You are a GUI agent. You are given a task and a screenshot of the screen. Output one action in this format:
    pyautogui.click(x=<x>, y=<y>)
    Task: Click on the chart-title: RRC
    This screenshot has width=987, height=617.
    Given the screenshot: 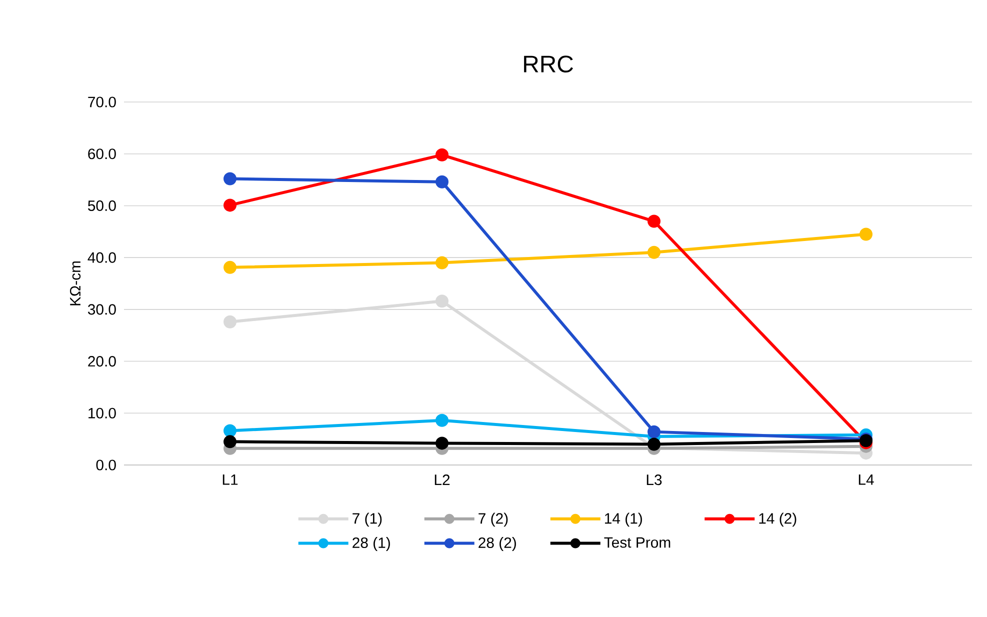 What is the action you would take?
    pyautogui.click(x=548, y=64)
    